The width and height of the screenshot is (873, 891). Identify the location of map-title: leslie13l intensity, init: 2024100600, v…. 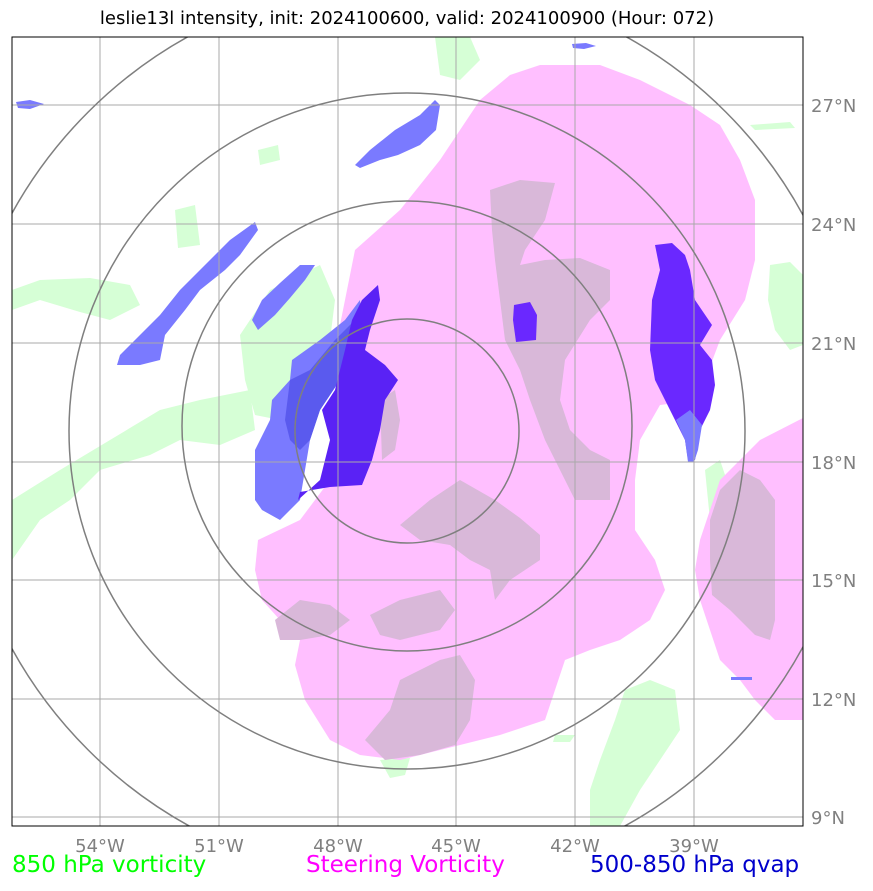
(407, 18).